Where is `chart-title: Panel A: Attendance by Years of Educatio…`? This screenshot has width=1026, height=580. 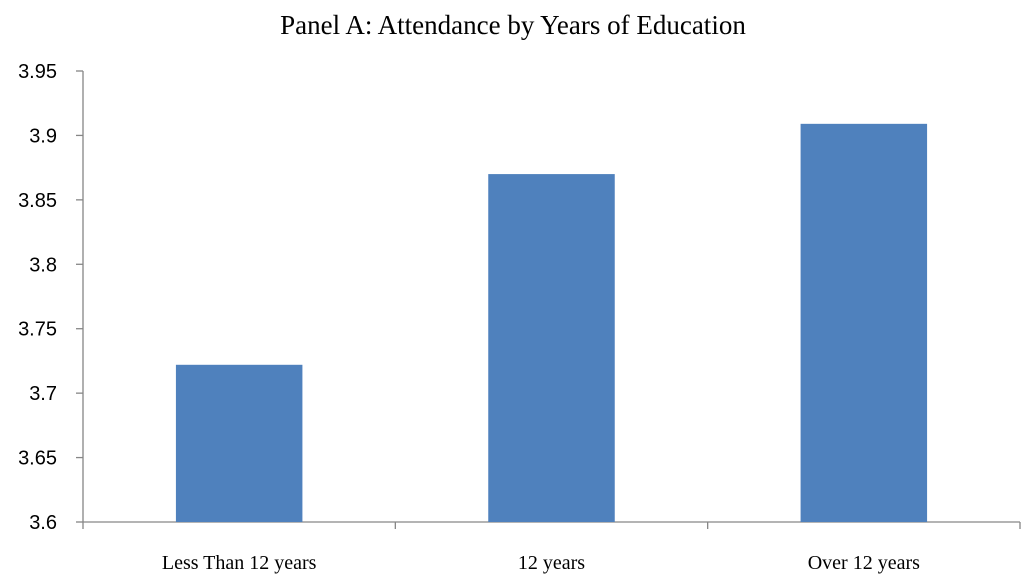
chart-title: Panel A: Attendance by Years of Educatio… is located at coordinates (513, 25).